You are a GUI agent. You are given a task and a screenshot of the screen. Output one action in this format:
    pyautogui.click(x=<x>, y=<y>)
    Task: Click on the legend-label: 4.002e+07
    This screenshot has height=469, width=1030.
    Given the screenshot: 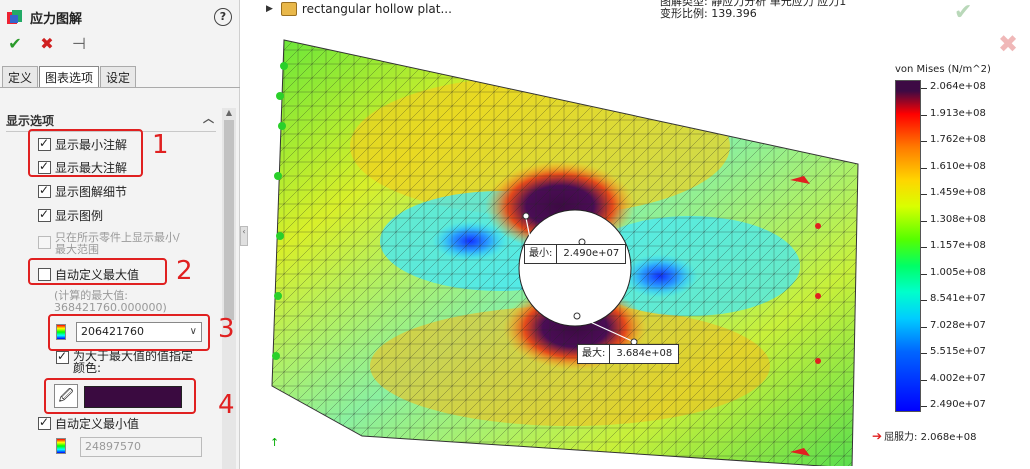 What is the action you would take?
    pyautogui.click(x=958, y=378)
    